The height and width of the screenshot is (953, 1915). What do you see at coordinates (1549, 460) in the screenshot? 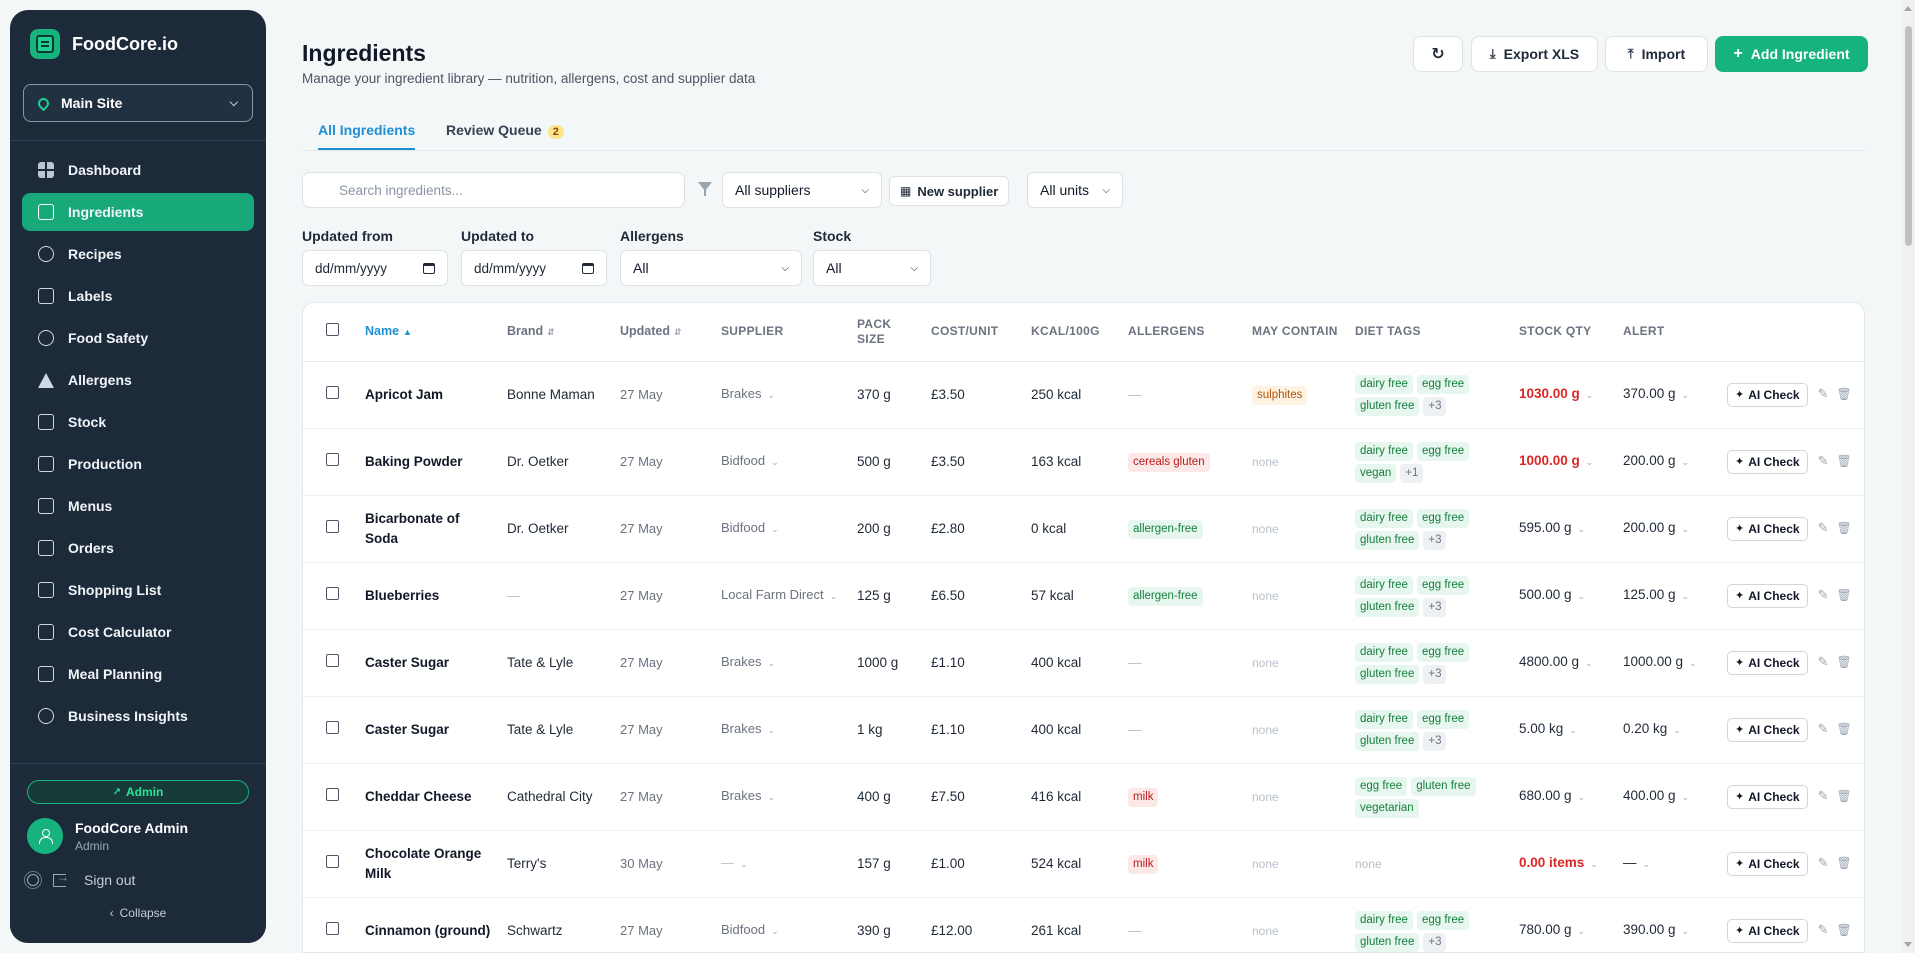
I see `stock-qty-value: 1000.00 g` at bounding box center [1549, 460].